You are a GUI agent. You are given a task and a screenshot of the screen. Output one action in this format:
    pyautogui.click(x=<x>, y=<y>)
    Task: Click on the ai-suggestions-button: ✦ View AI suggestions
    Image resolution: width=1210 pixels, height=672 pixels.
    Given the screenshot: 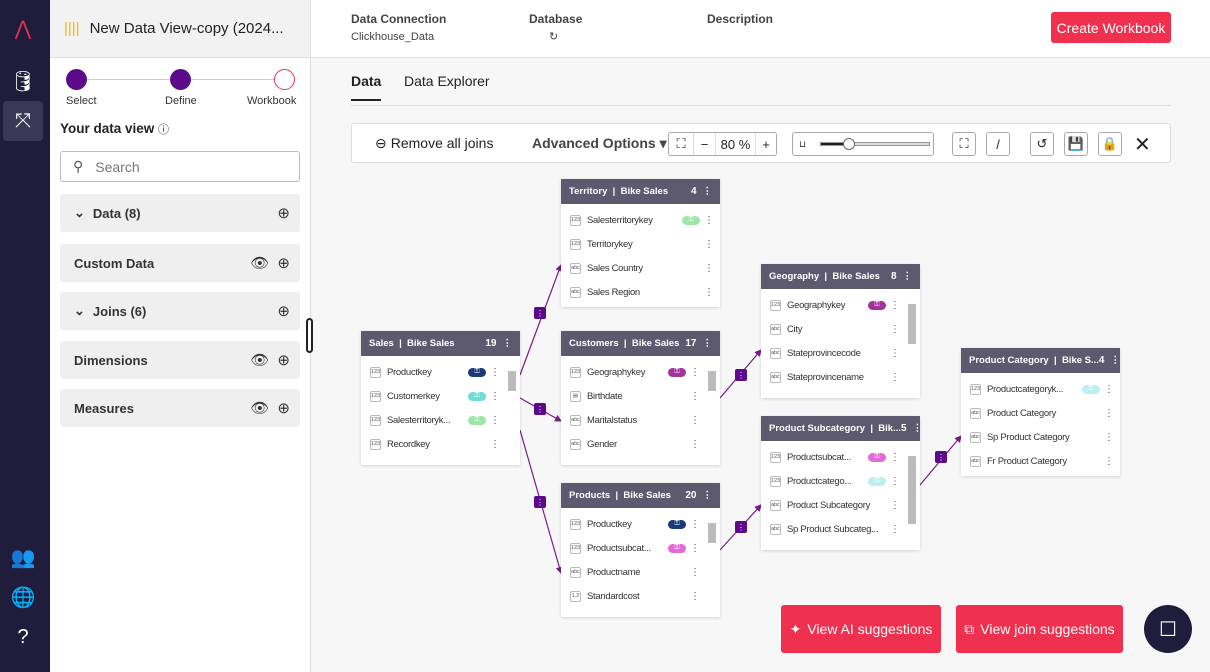 What is the action you would take?
    pyautogui.click(x=861, y=629)
    